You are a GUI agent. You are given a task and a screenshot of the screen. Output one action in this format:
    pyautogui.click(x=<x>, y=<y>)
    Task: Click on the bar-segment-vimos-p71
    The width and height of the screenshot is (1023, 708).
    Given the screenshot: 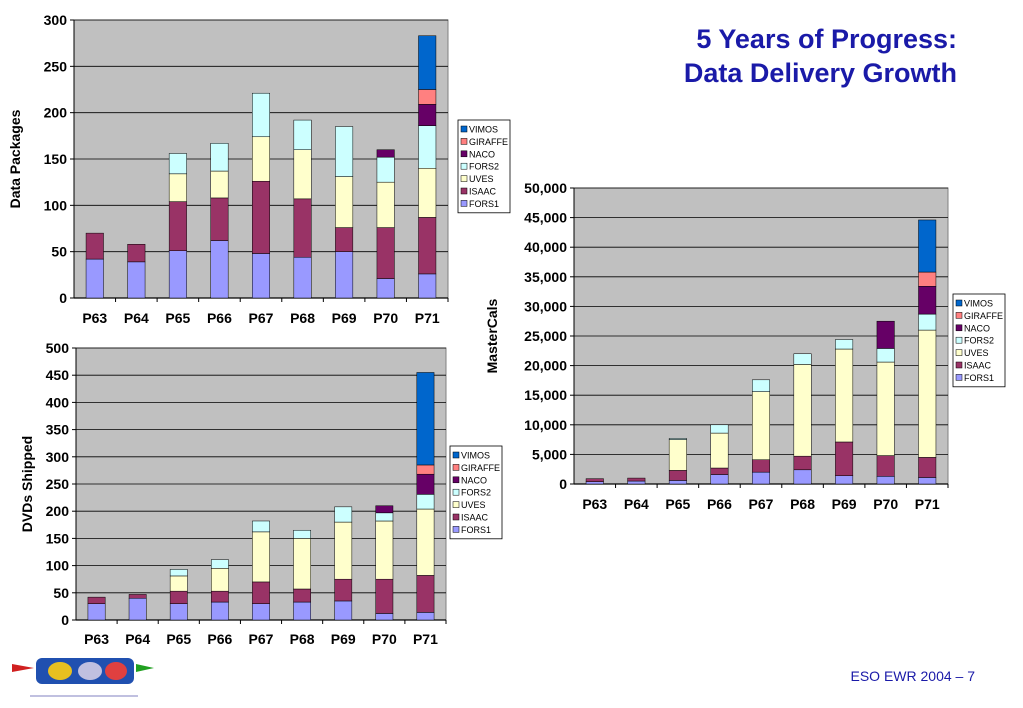 What is the action you would take?
    pyautogui.click(x=427, y=62)
    